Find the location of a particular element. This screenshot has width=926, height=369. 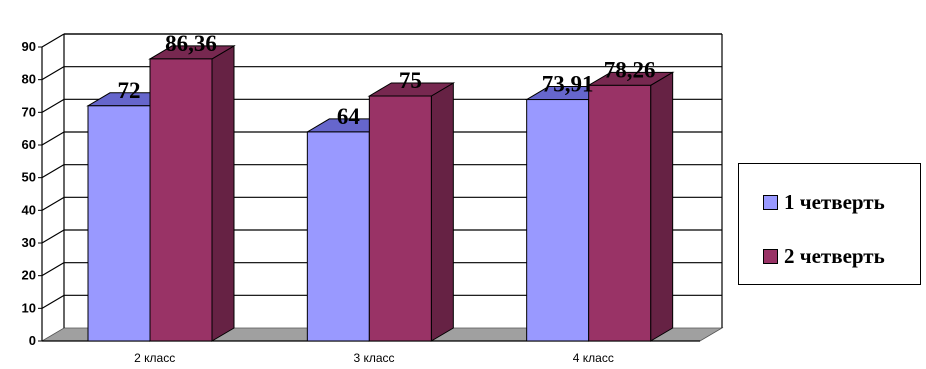

y-tick-label: 0 is located at coordinates (32, 340).